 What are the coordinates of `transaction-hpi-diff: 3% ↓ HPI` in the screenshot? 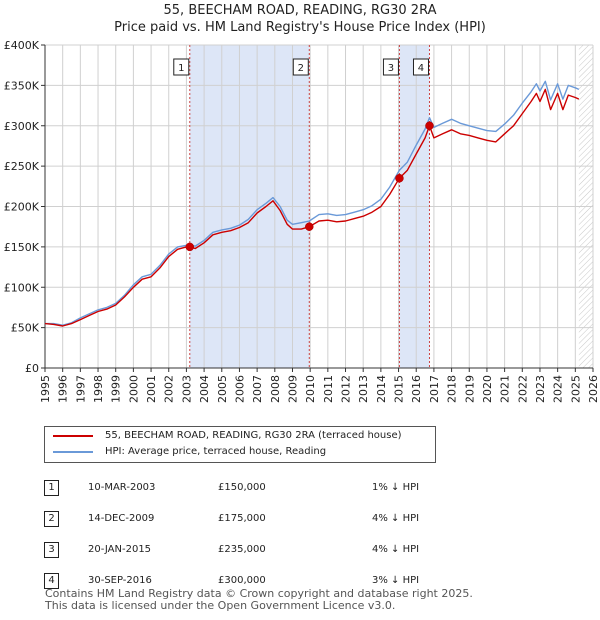 It's located at (396, 580).